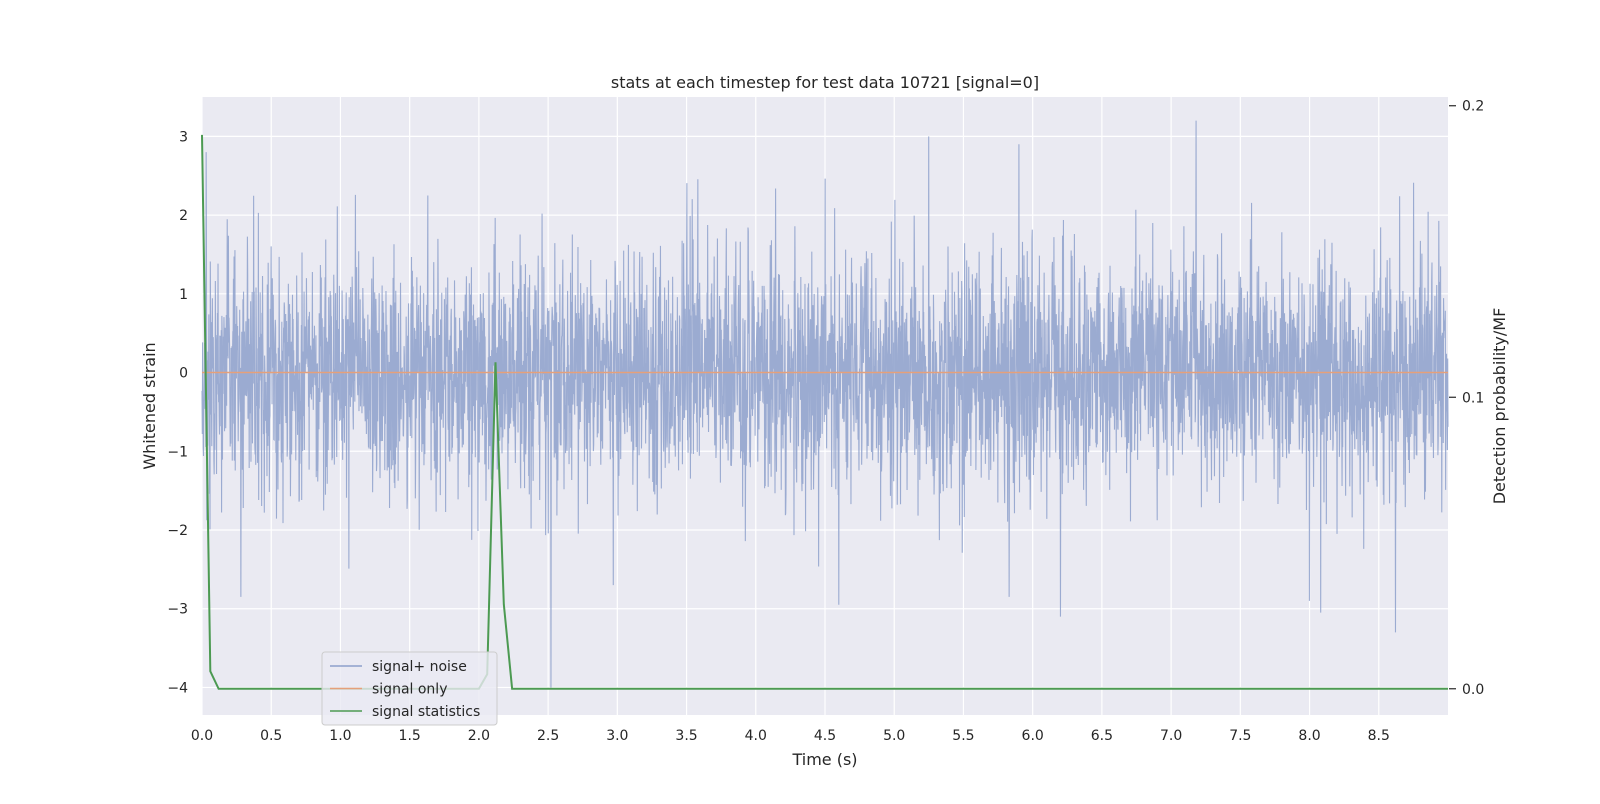 This screenshot has width=1600, height=804. Describe the element at coordinates (1240, 736) in the screenshot. I see `x-tick-label: 7.5` at that location.